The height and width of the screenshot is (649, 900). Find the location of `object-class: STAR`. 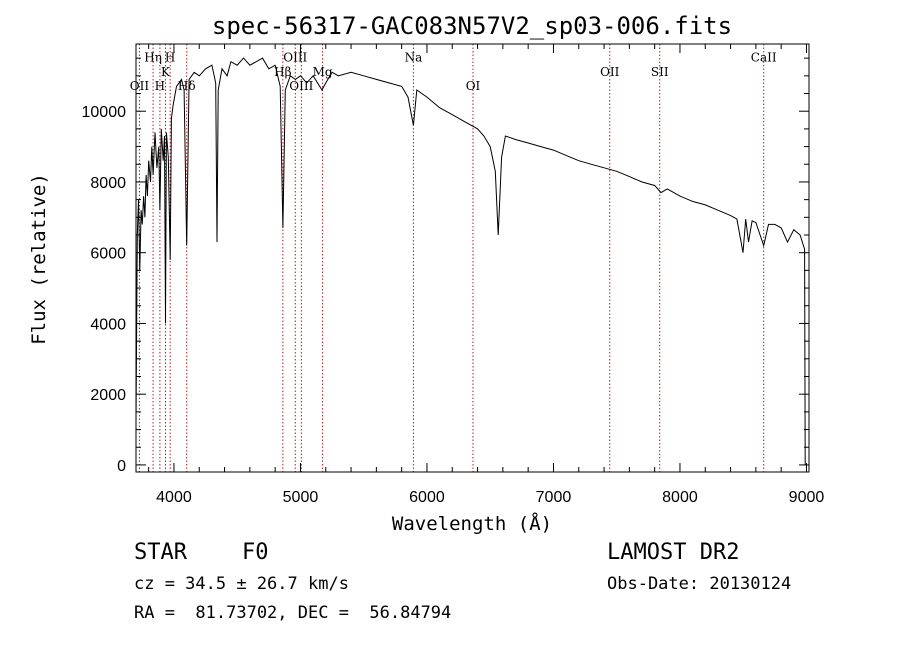

object-class: STAR is located at coordinates (160, 552).